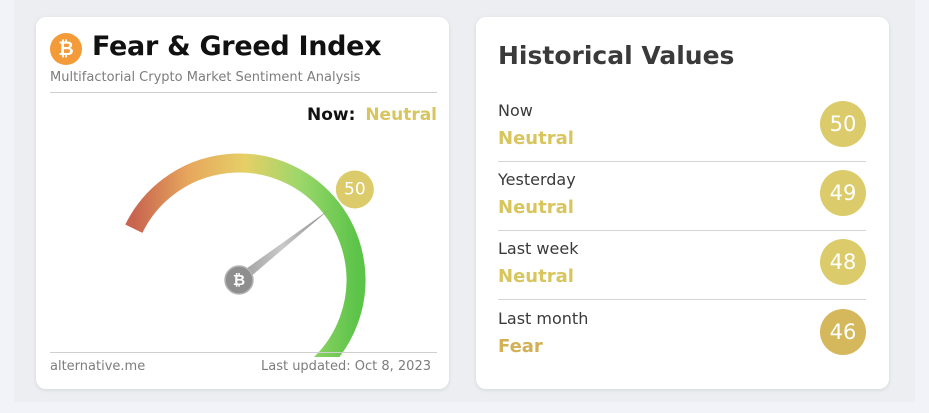 Image resolution: width=929 pixels, height=413 pixels. I want to click on sentiment-gauge: ₿ 50, so click(249, 255).